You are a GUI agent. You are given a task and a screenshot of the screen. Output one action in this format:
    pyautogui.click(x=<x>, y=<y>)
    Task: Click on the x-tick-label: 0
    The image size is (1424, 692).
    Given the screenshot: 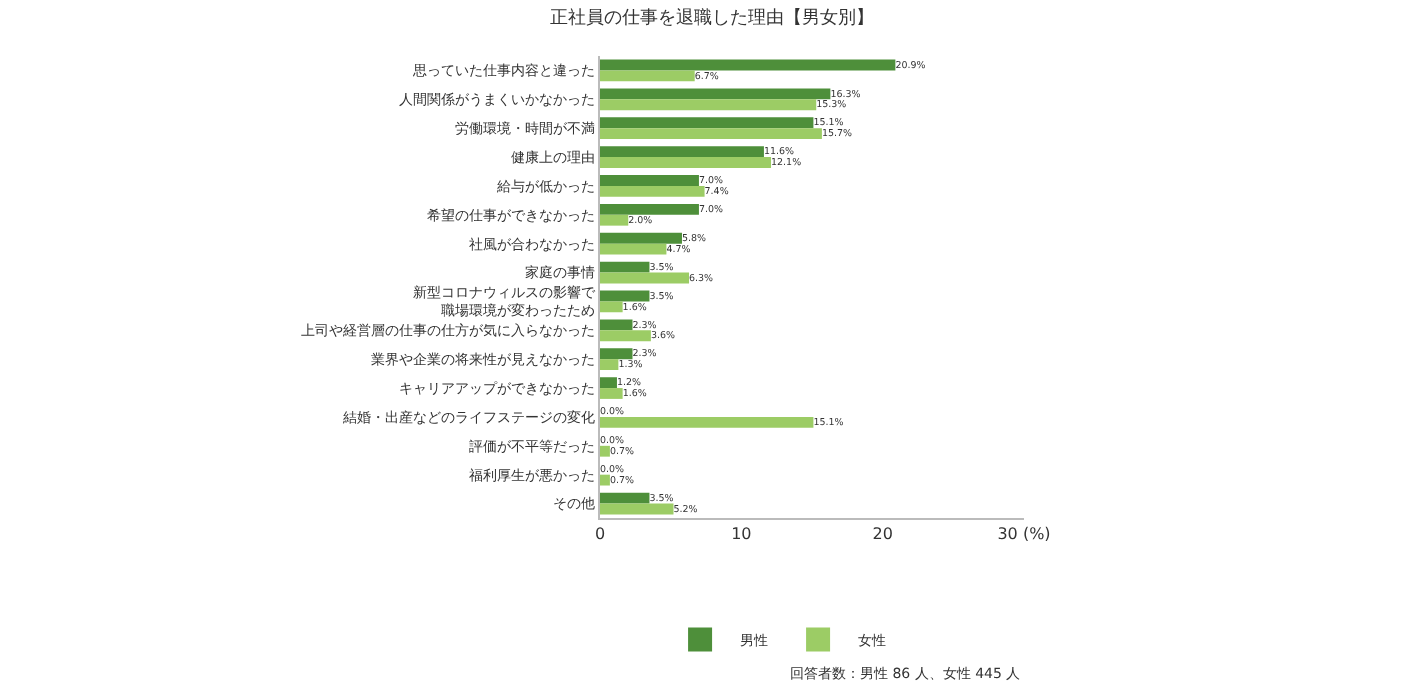 What is the action you would take?
    pyautogui.click(x=600, y=534)
    